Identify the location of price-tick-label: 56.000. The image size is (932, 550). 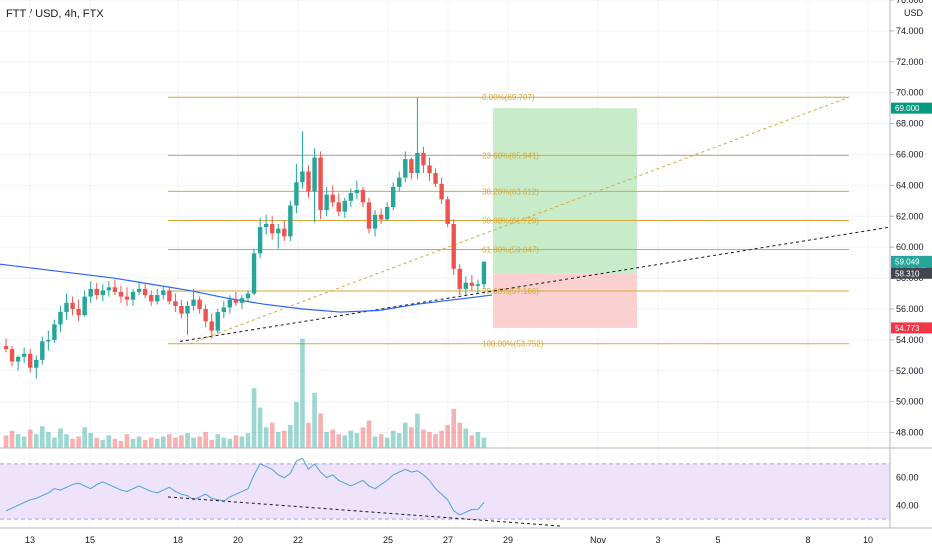
(910, 309).